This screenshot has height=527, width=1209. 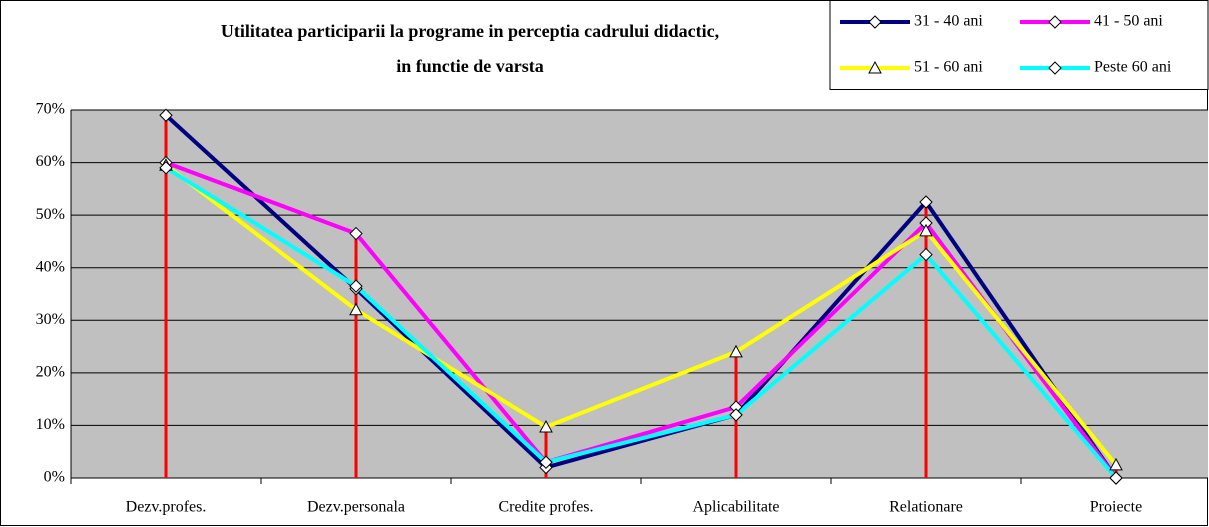 What do you see at coordinates (54, 477) in the screenshot?
I see `y-tick-label: 0%` at bounding box center [54, 477].